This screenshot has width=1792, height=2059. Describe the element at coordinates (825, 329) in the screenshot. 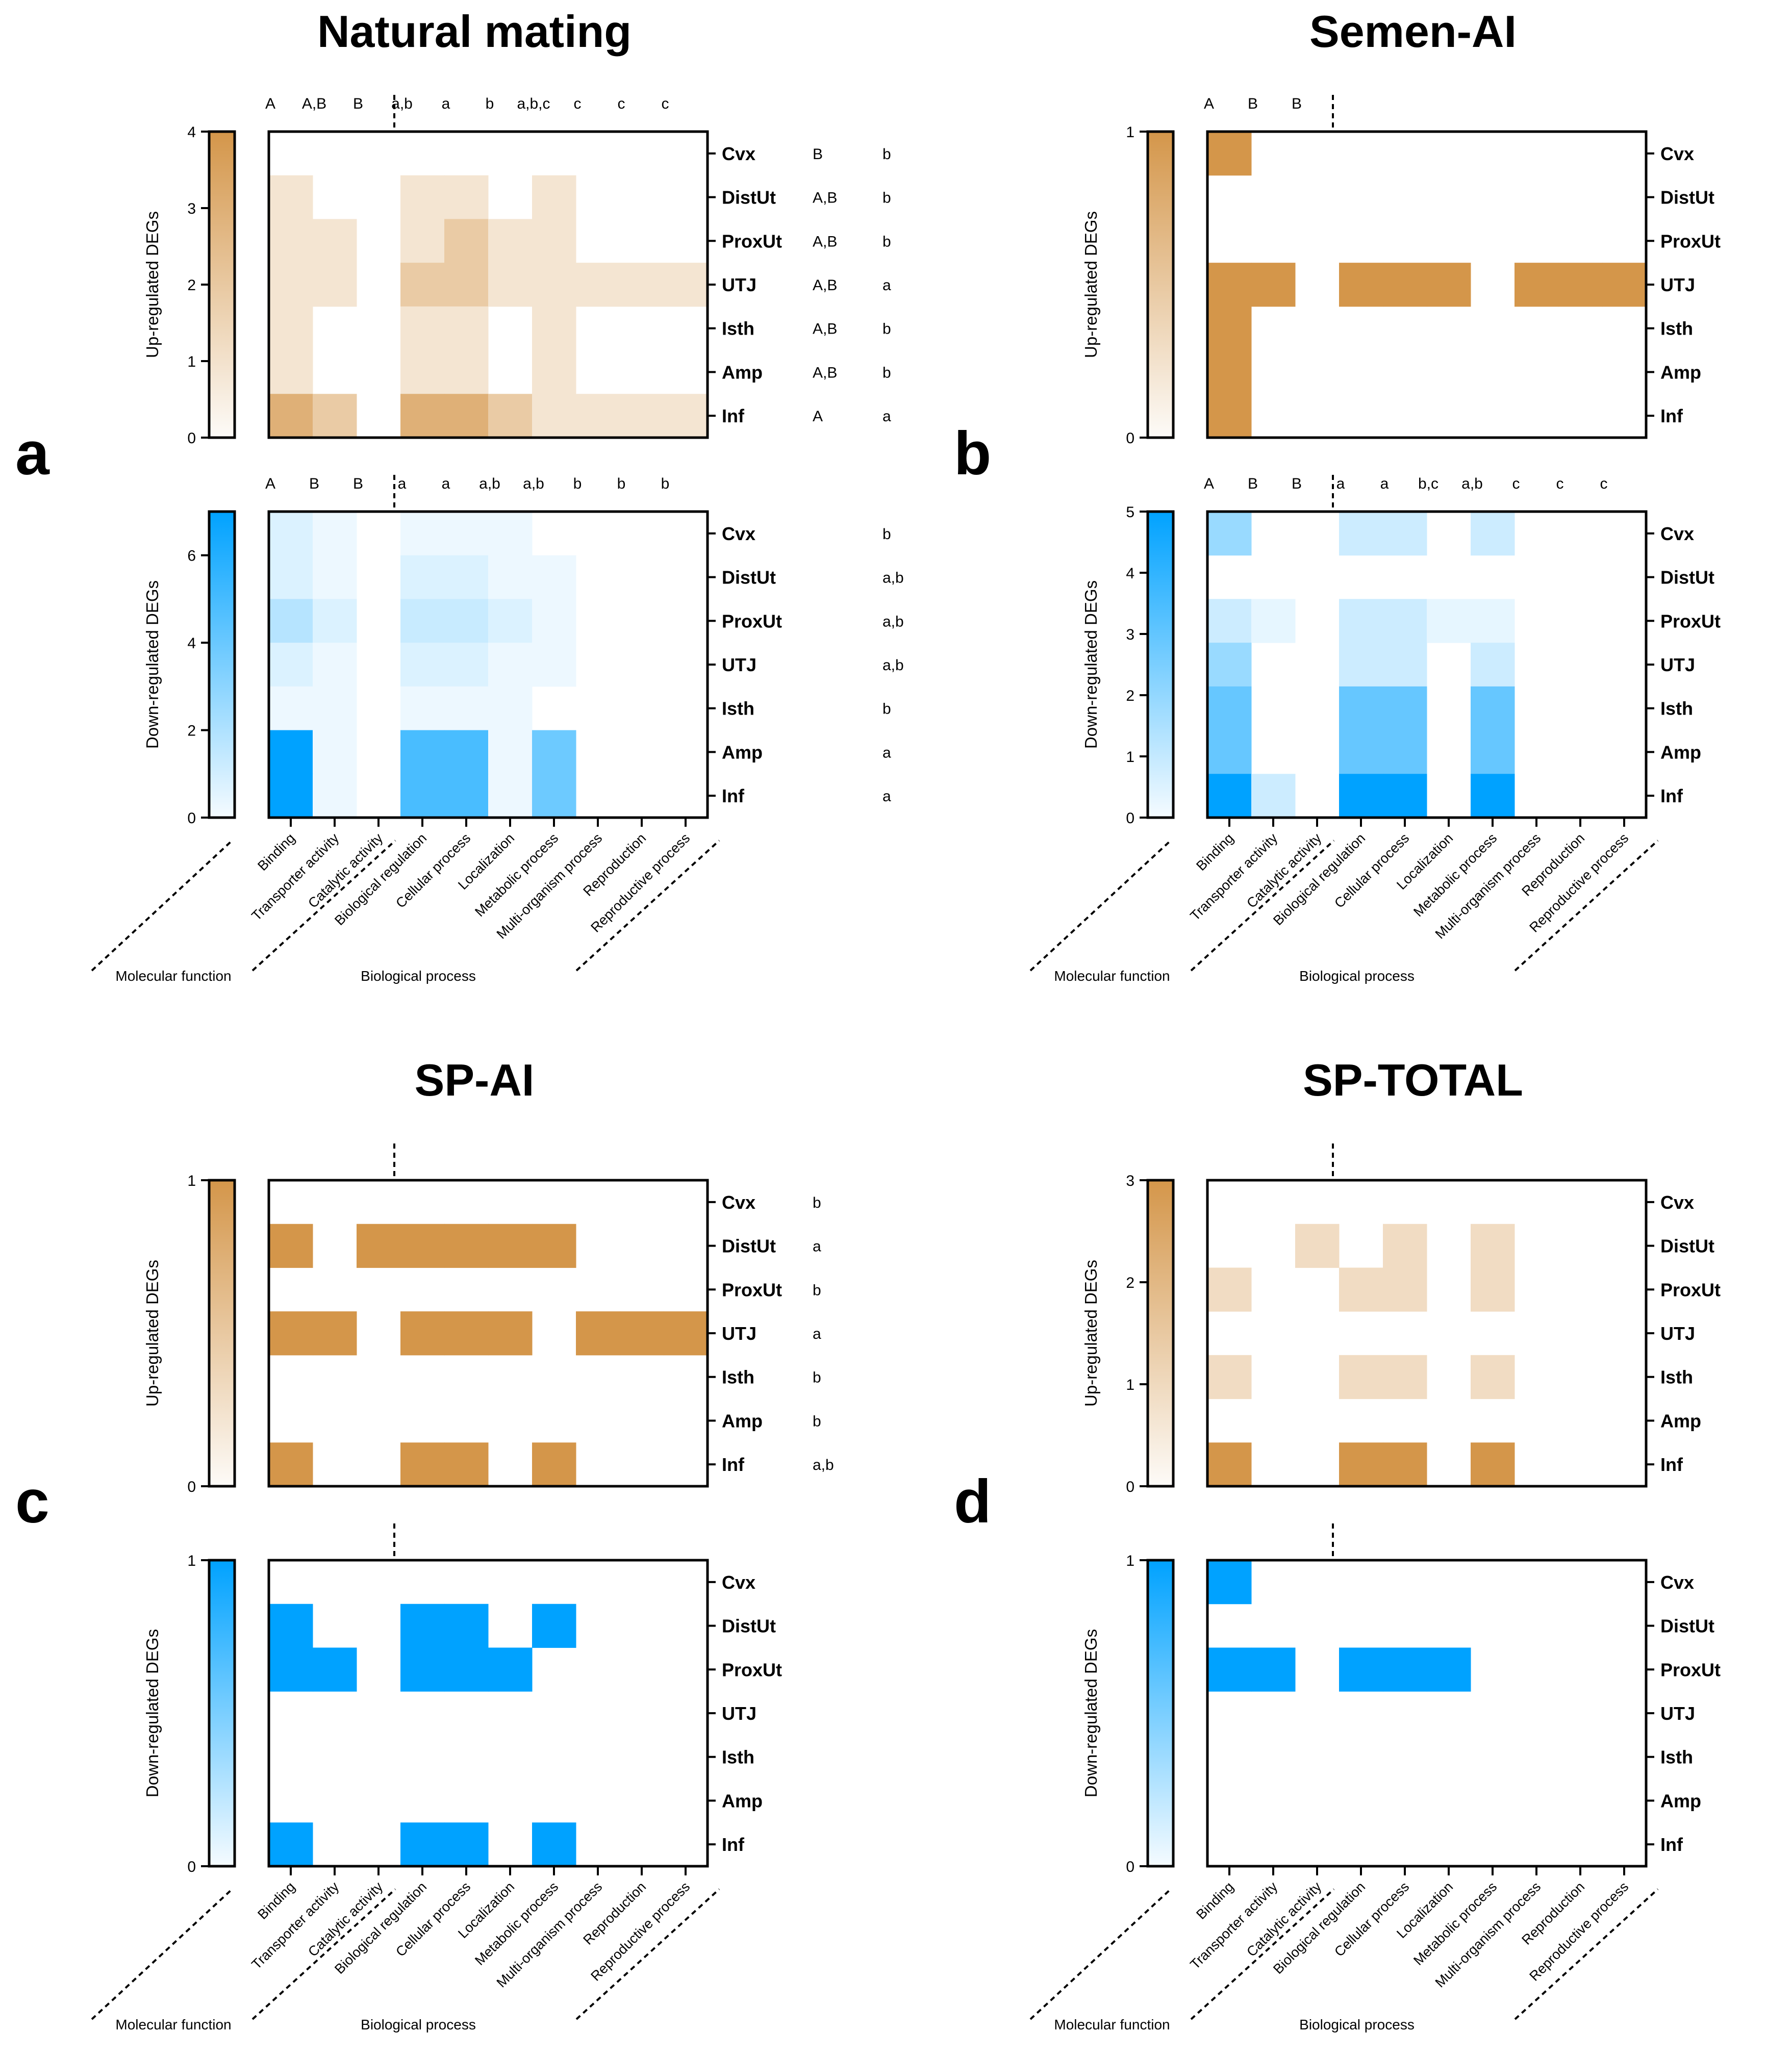

I see `row-letter: A,B` at that location.